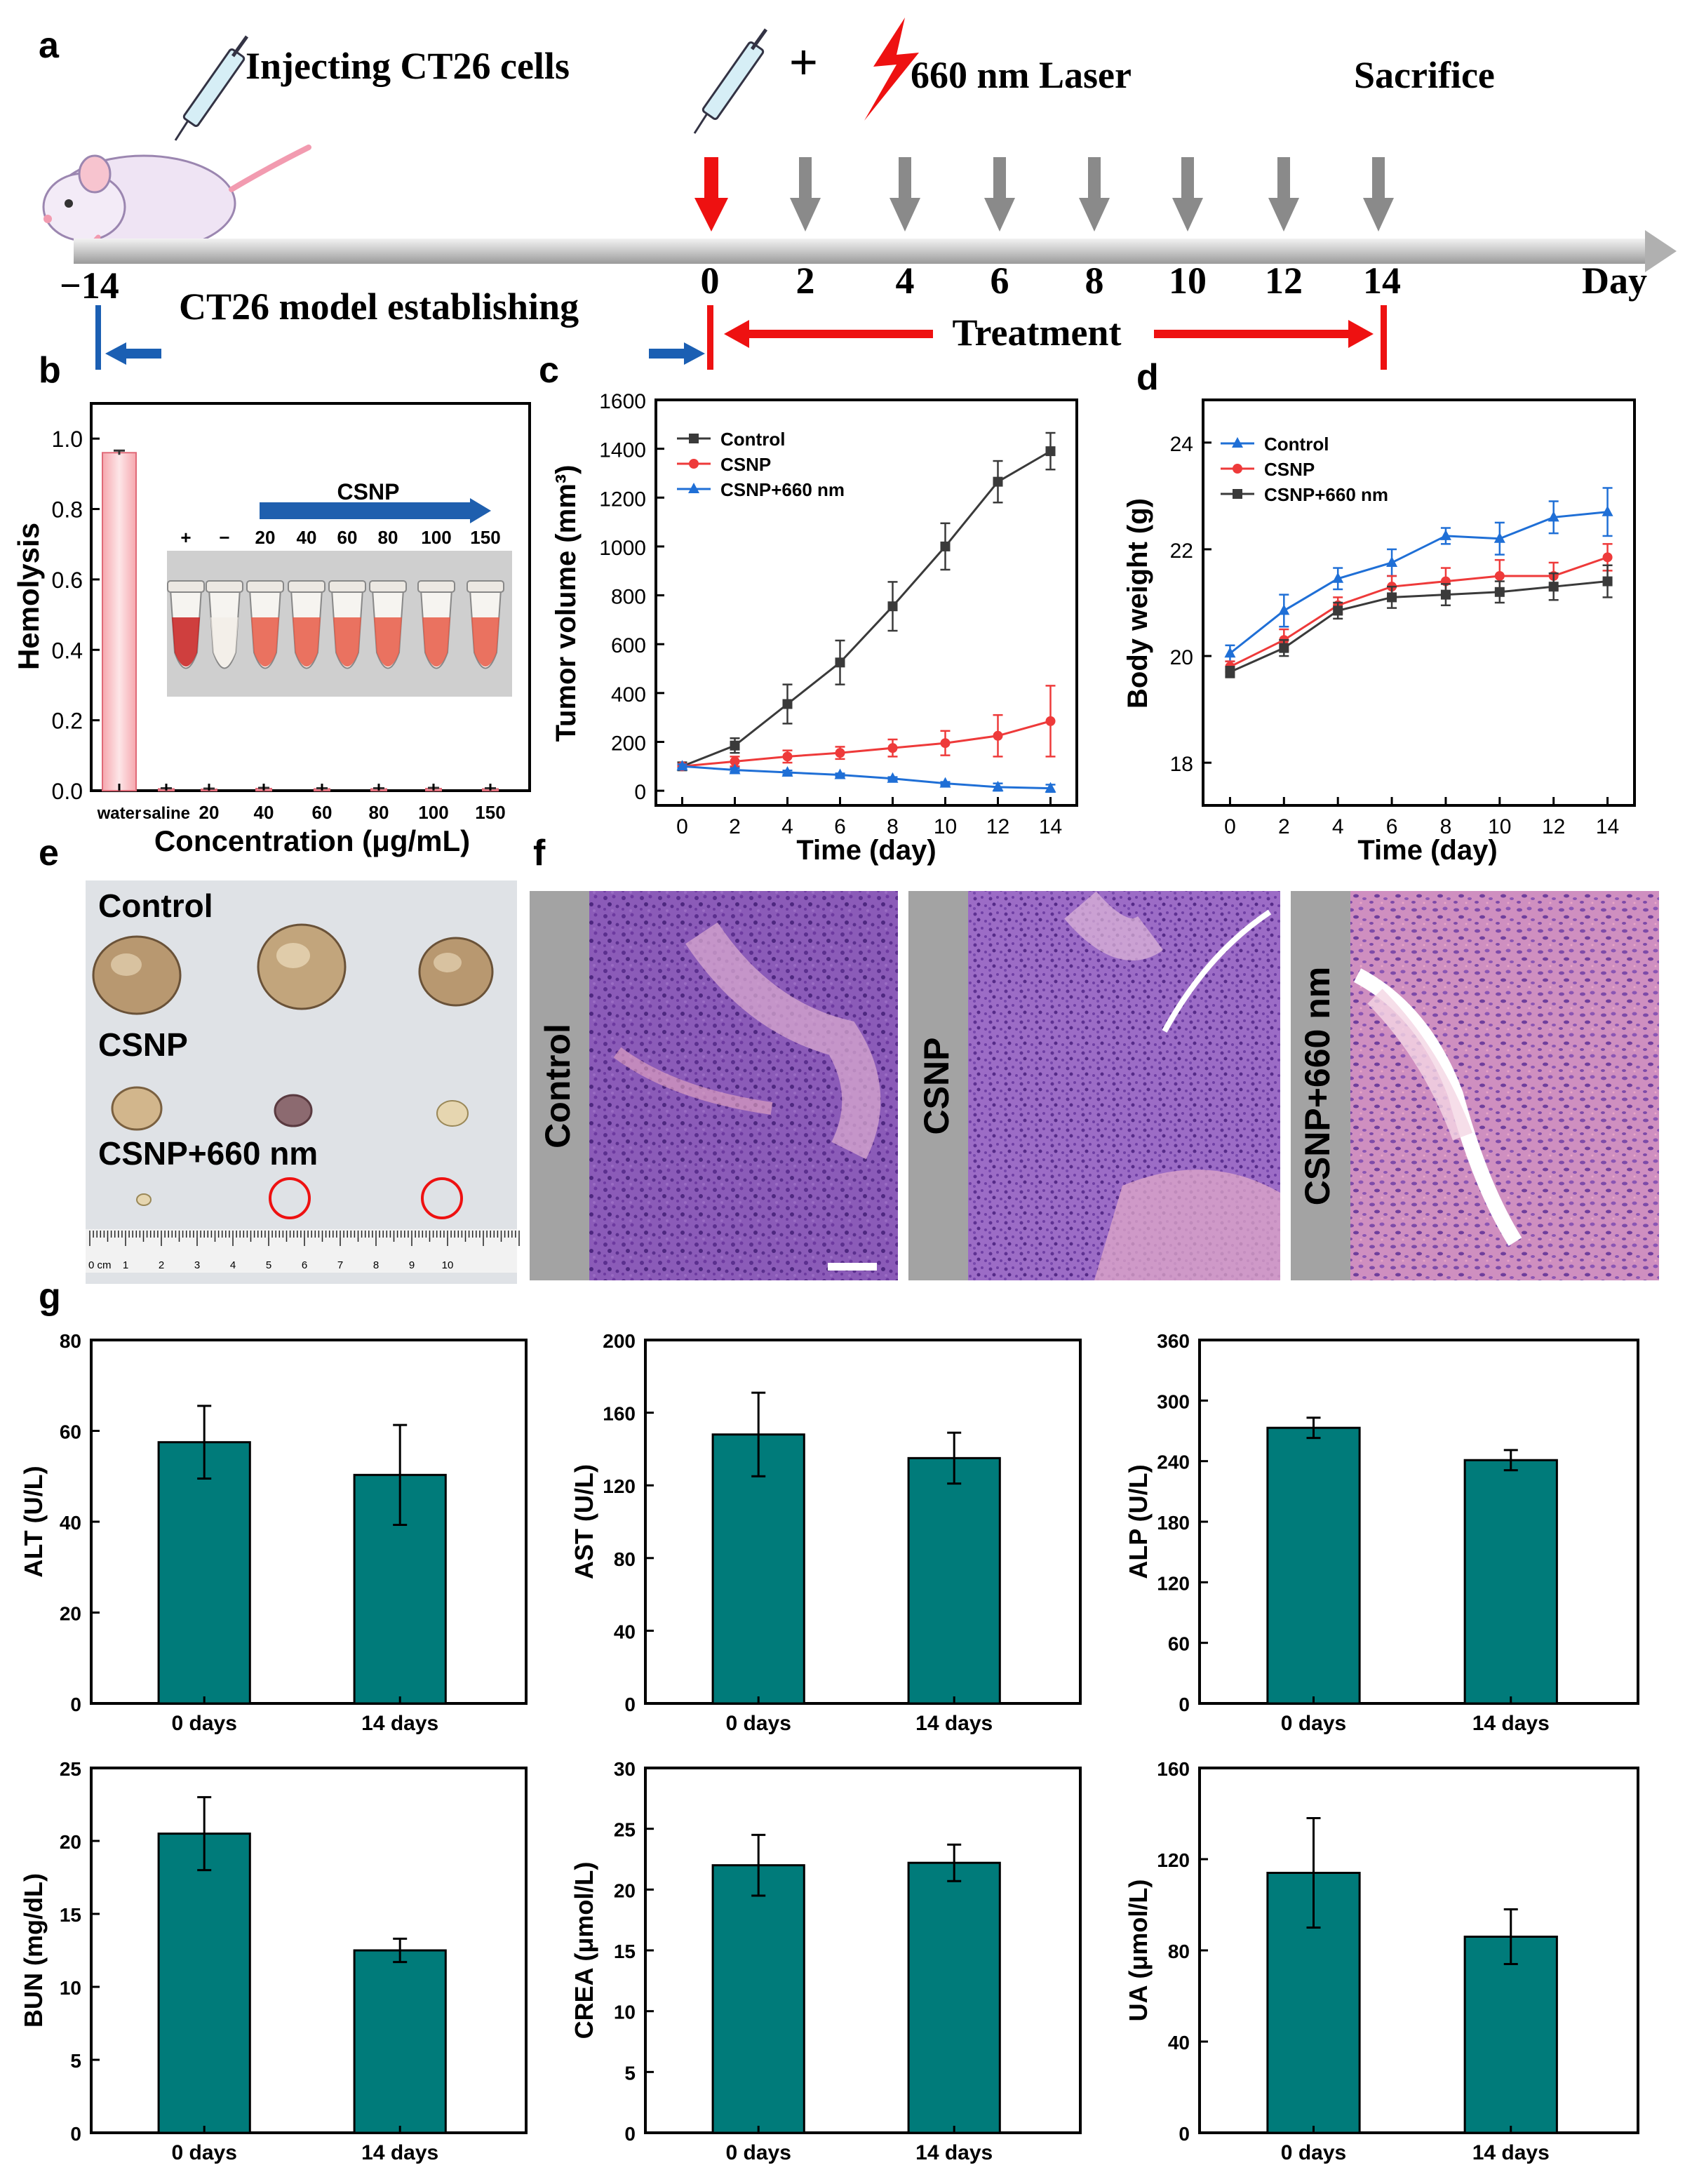  I want to click on ruler-number: 8, so click(376, 1265).